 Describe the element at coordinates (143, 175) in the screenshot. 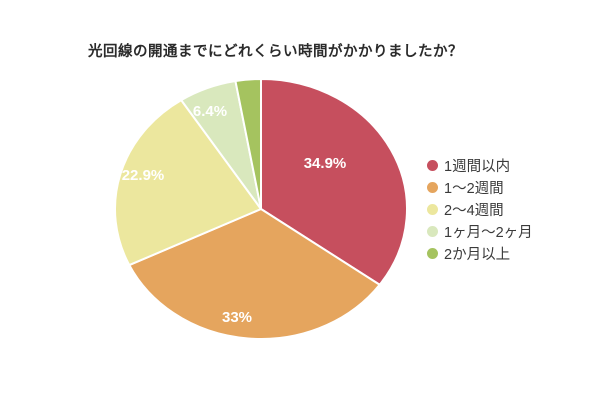

I see `pie-slice-label-2: 22.9%` at that location.